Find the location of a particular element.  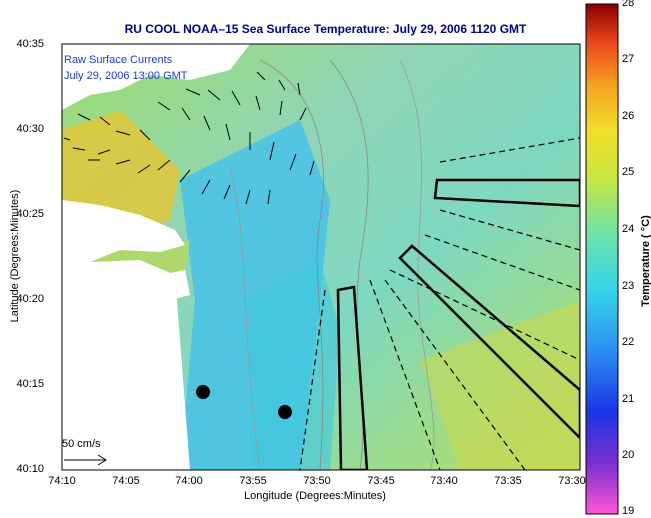

colorbar-tick: 19 is located at coordinates (628, 511).